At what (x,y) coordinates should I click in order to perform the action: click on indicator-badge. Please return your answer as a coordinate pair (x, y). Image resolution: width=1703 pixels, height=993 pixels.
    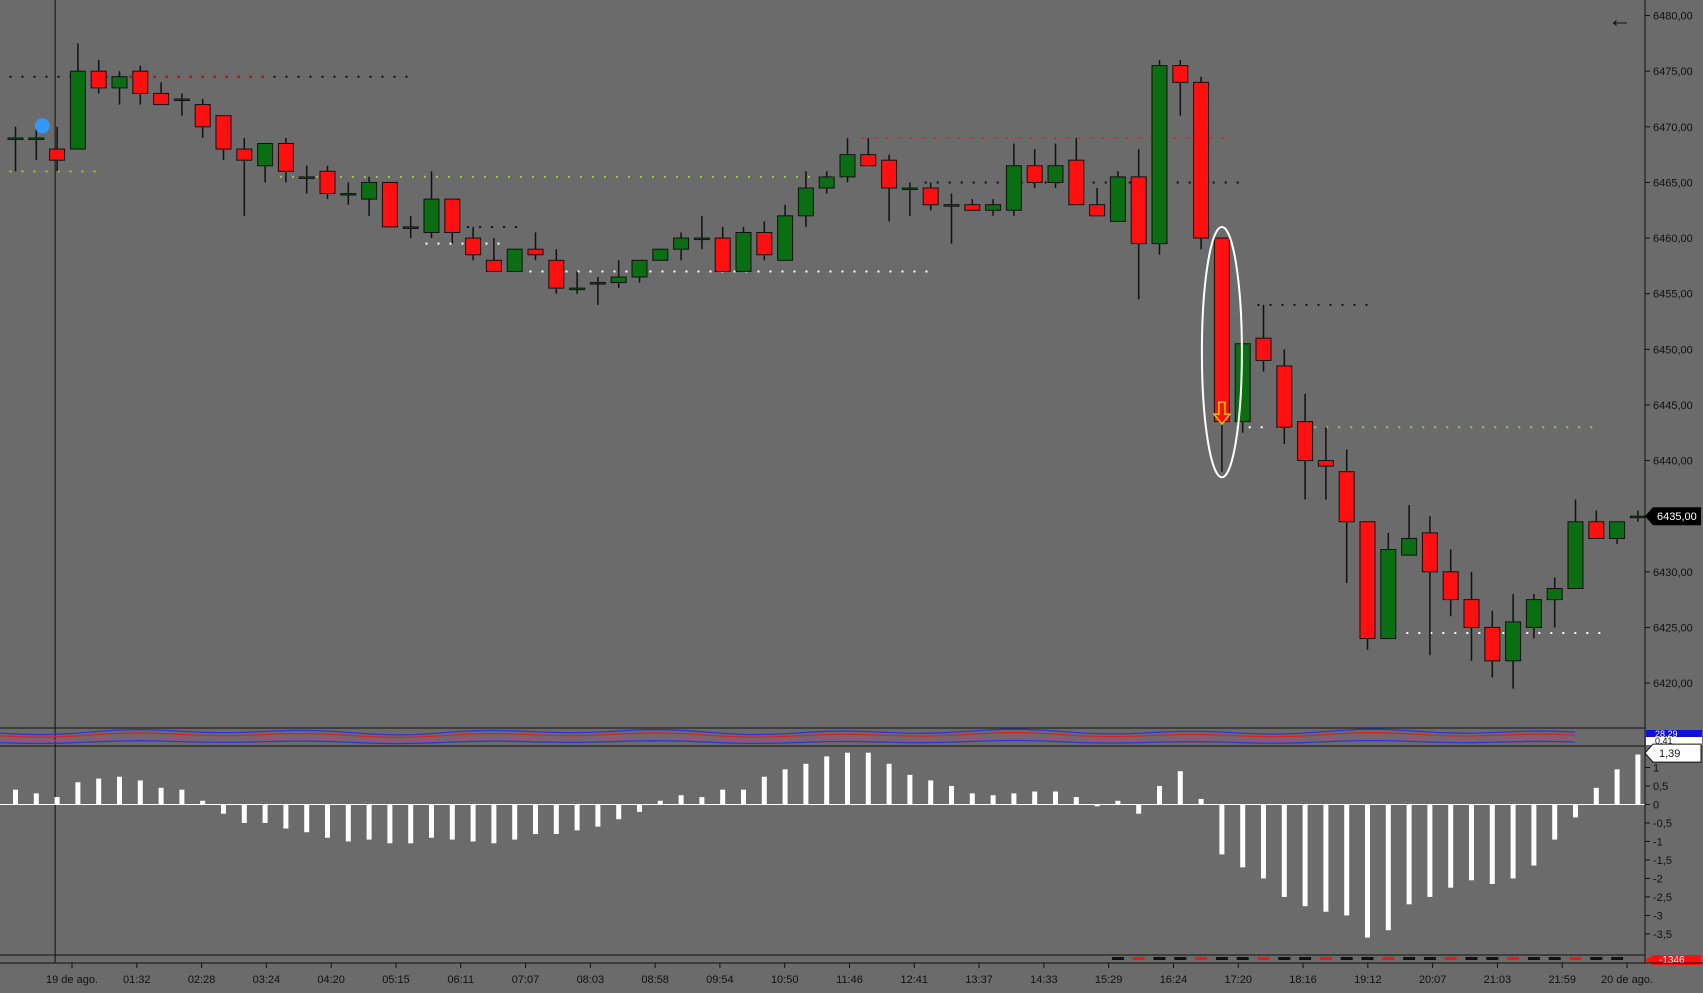
    Looking at the image, I should click on (1674, 741).